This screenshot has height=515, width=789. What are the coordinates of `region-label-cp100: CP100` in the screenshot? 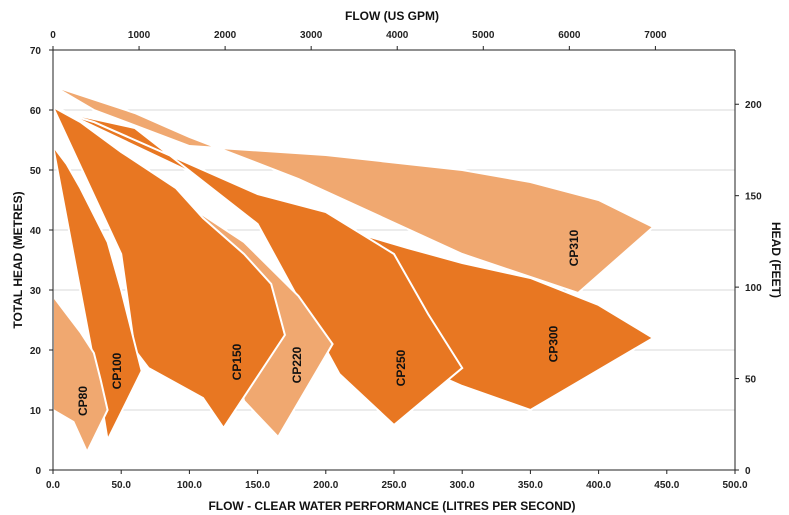 It's located at (117, 370).